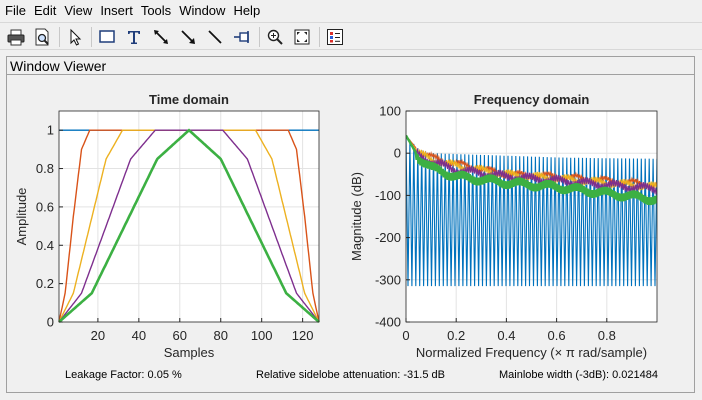 The image size is (702, 400). Describe the element at coordinates (557, 335) in the screenshot. I see `x-tick-label: 0.6` at that location.